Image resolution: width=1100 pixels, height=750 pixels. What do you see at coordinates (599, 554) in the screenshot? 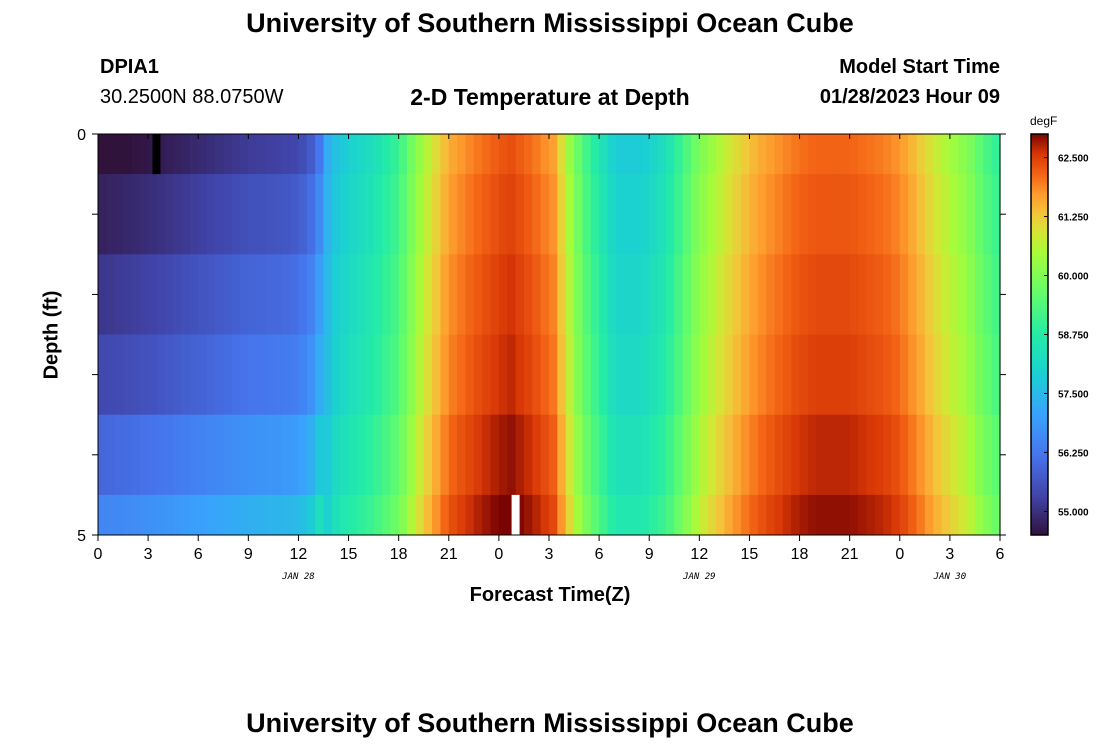
I see `x-tick-label: 6` at bounding box center [599, 554].